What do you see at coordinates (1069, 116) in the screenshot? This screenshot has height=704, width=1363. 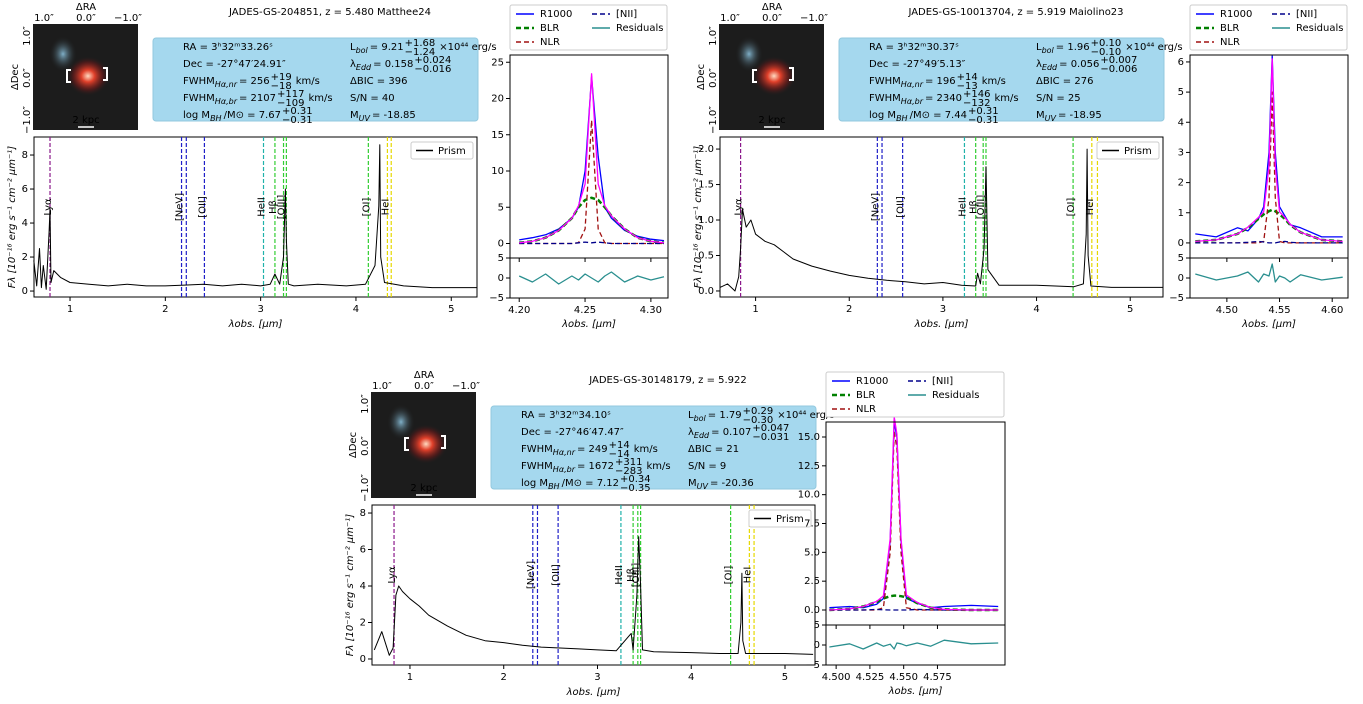 I see `info-line: MUV = -18.95` at bounding box center [1069, 116].